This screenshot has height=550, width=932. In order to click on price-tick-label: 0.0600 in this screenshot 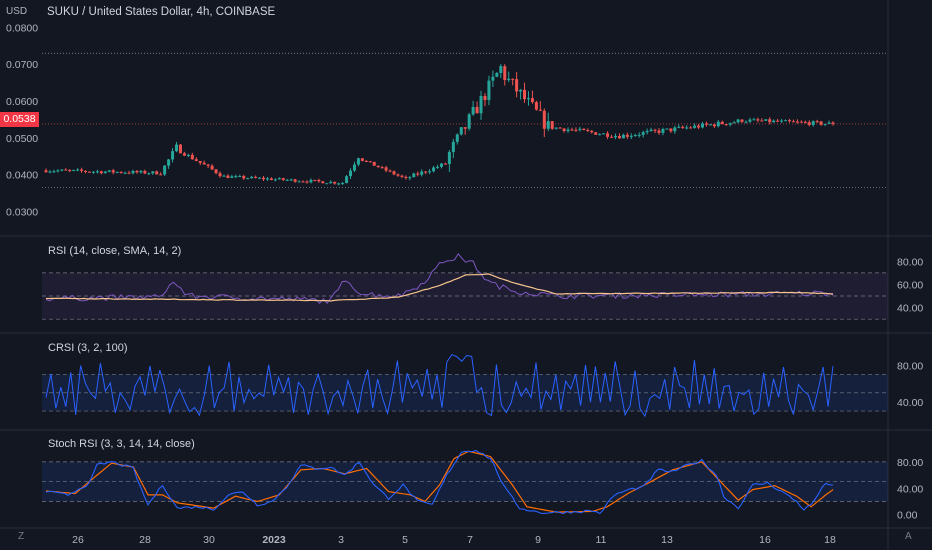, I will do `click(22, 102)`.